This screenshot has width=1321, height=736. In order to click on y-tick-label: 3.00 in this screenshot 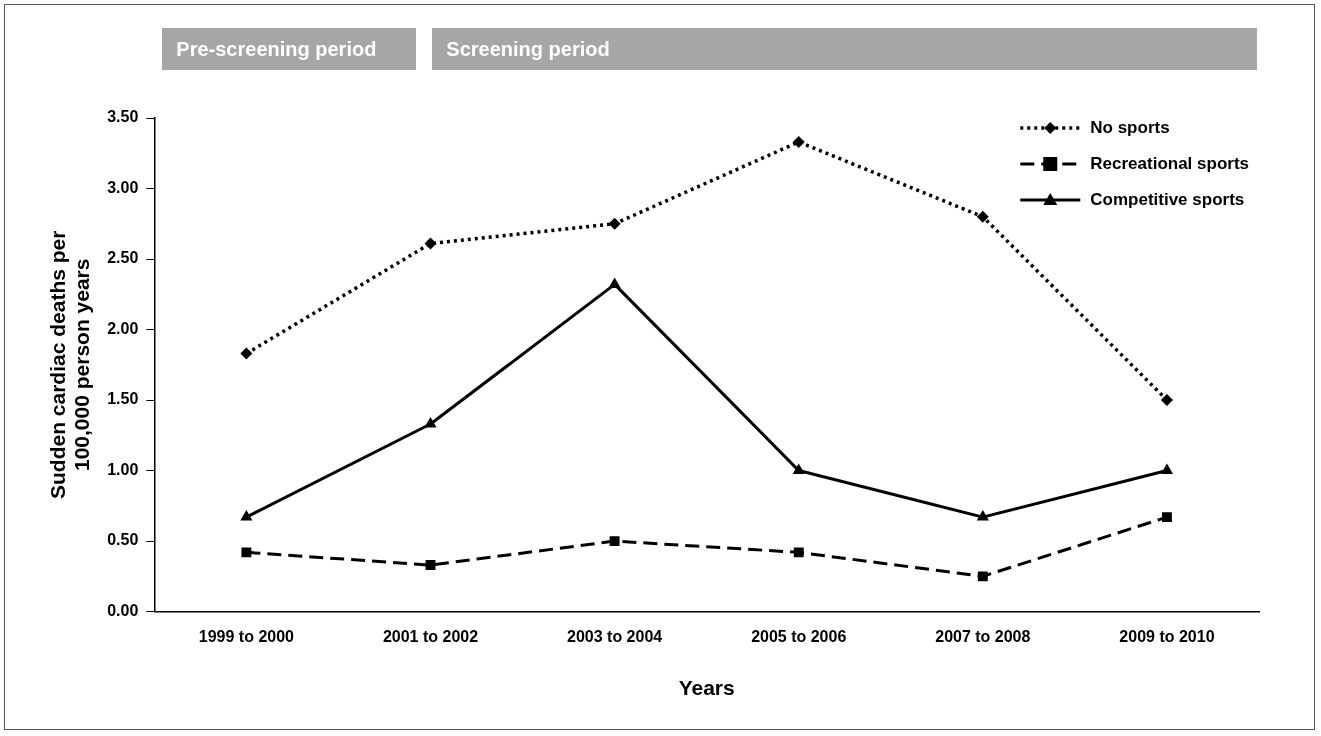, I will do `click(123, 187)`.